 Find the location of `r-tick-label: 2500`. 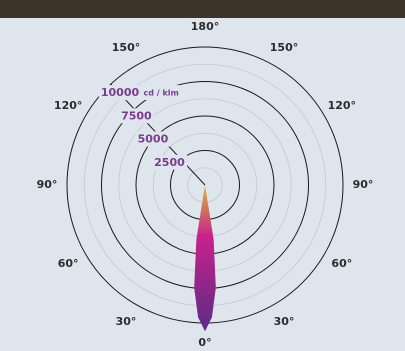

r-tick-label: 2500 is located at coordinates (169, 162).